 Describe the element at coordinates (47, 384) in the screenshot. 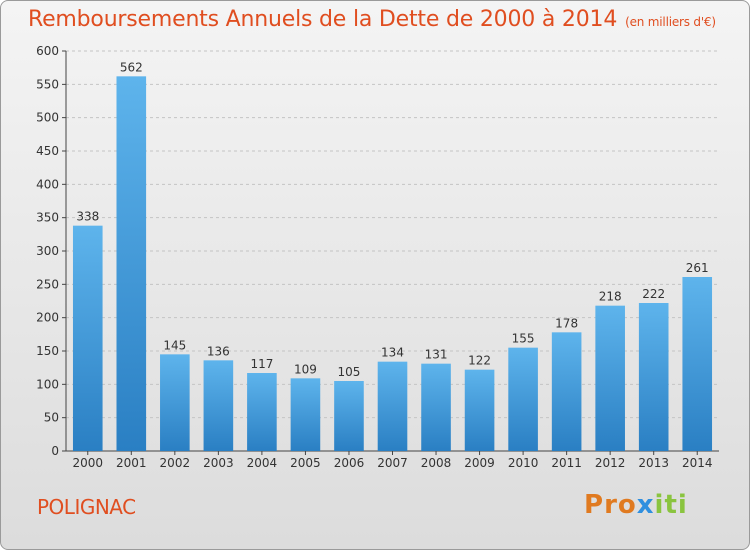

I see `y-tick-label: 100` at that location.